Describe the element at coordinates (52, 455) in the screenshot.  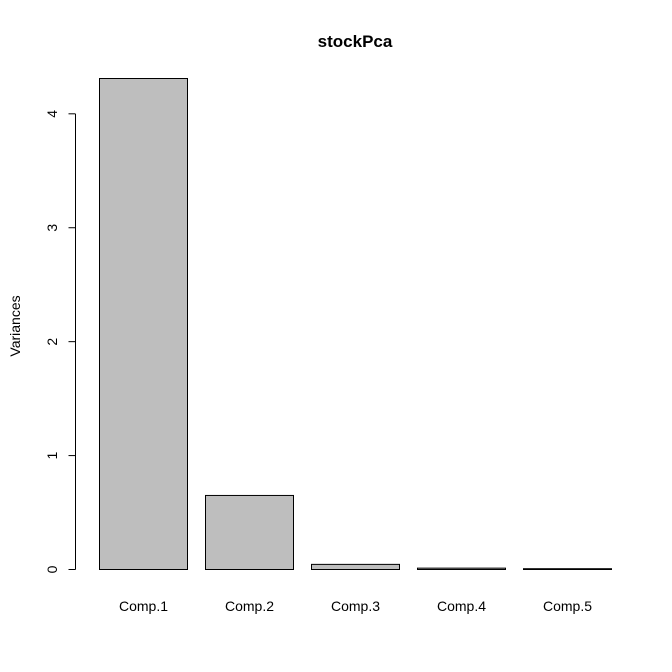
I see `y-tick-label: 1` at that location.